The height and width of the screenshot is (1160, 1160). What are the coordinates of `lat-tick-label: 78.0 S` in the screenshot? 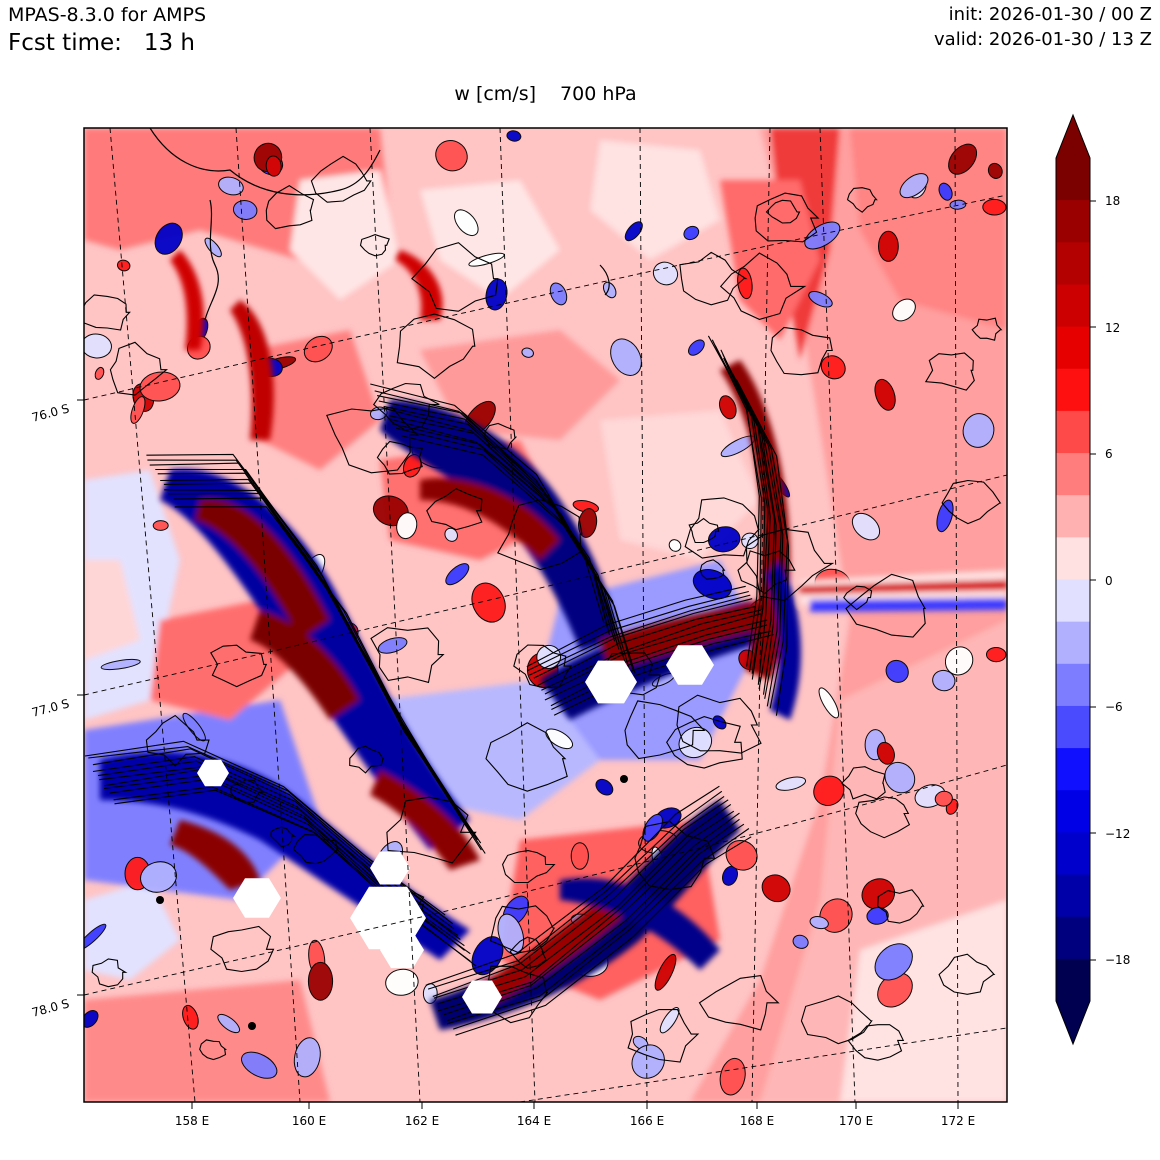 It's located at (50, 1007).